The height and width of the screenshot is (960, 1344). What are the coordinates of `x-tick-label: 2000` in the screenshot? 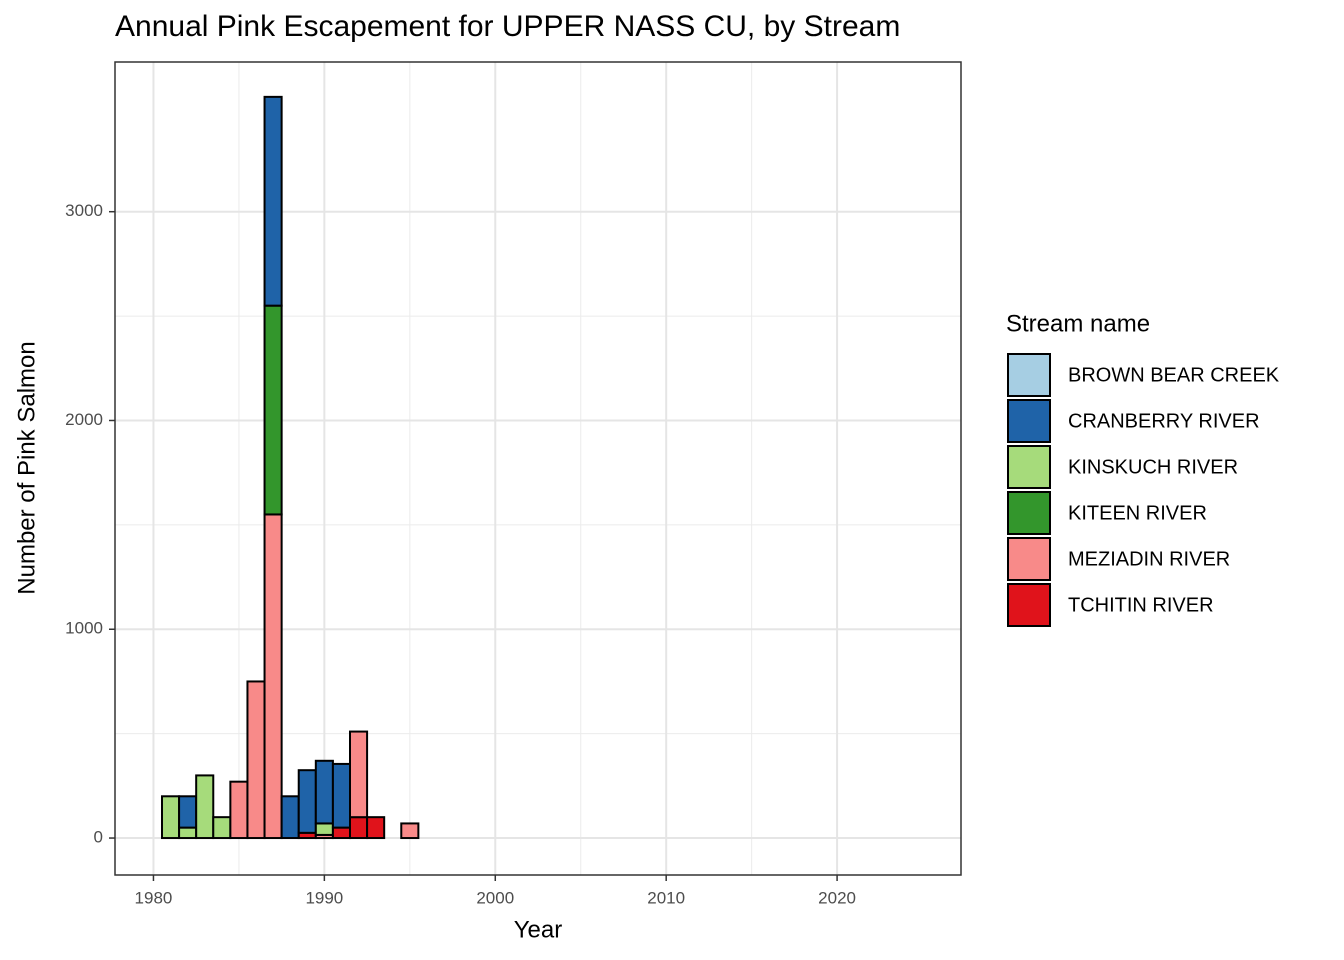 It's located at (495, 897).